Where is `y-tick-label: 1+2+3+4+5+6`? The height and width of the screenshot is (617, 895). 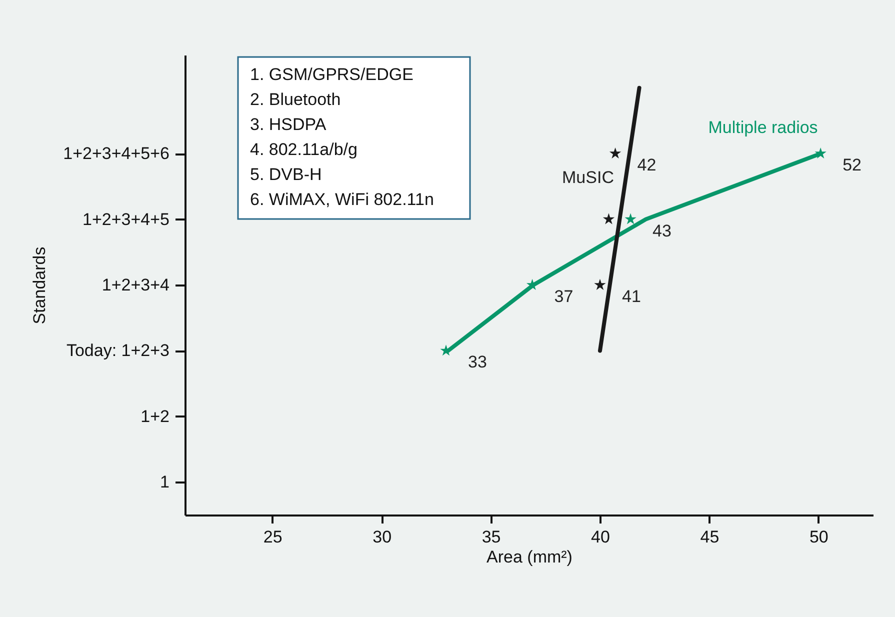 y-tick-label: 1+2+3+4+5+6 is located at coordinates (116, 154).